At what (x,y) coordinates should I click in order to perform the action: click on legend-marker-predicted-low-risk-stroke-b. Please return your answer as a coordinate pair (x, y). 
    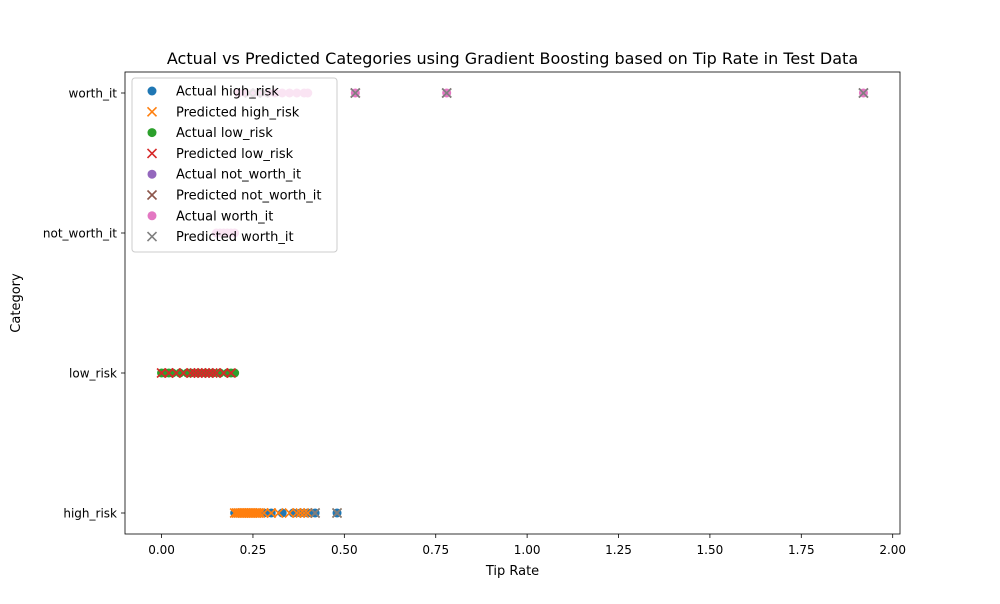
    Looking at the image, I should click on (152, 153).